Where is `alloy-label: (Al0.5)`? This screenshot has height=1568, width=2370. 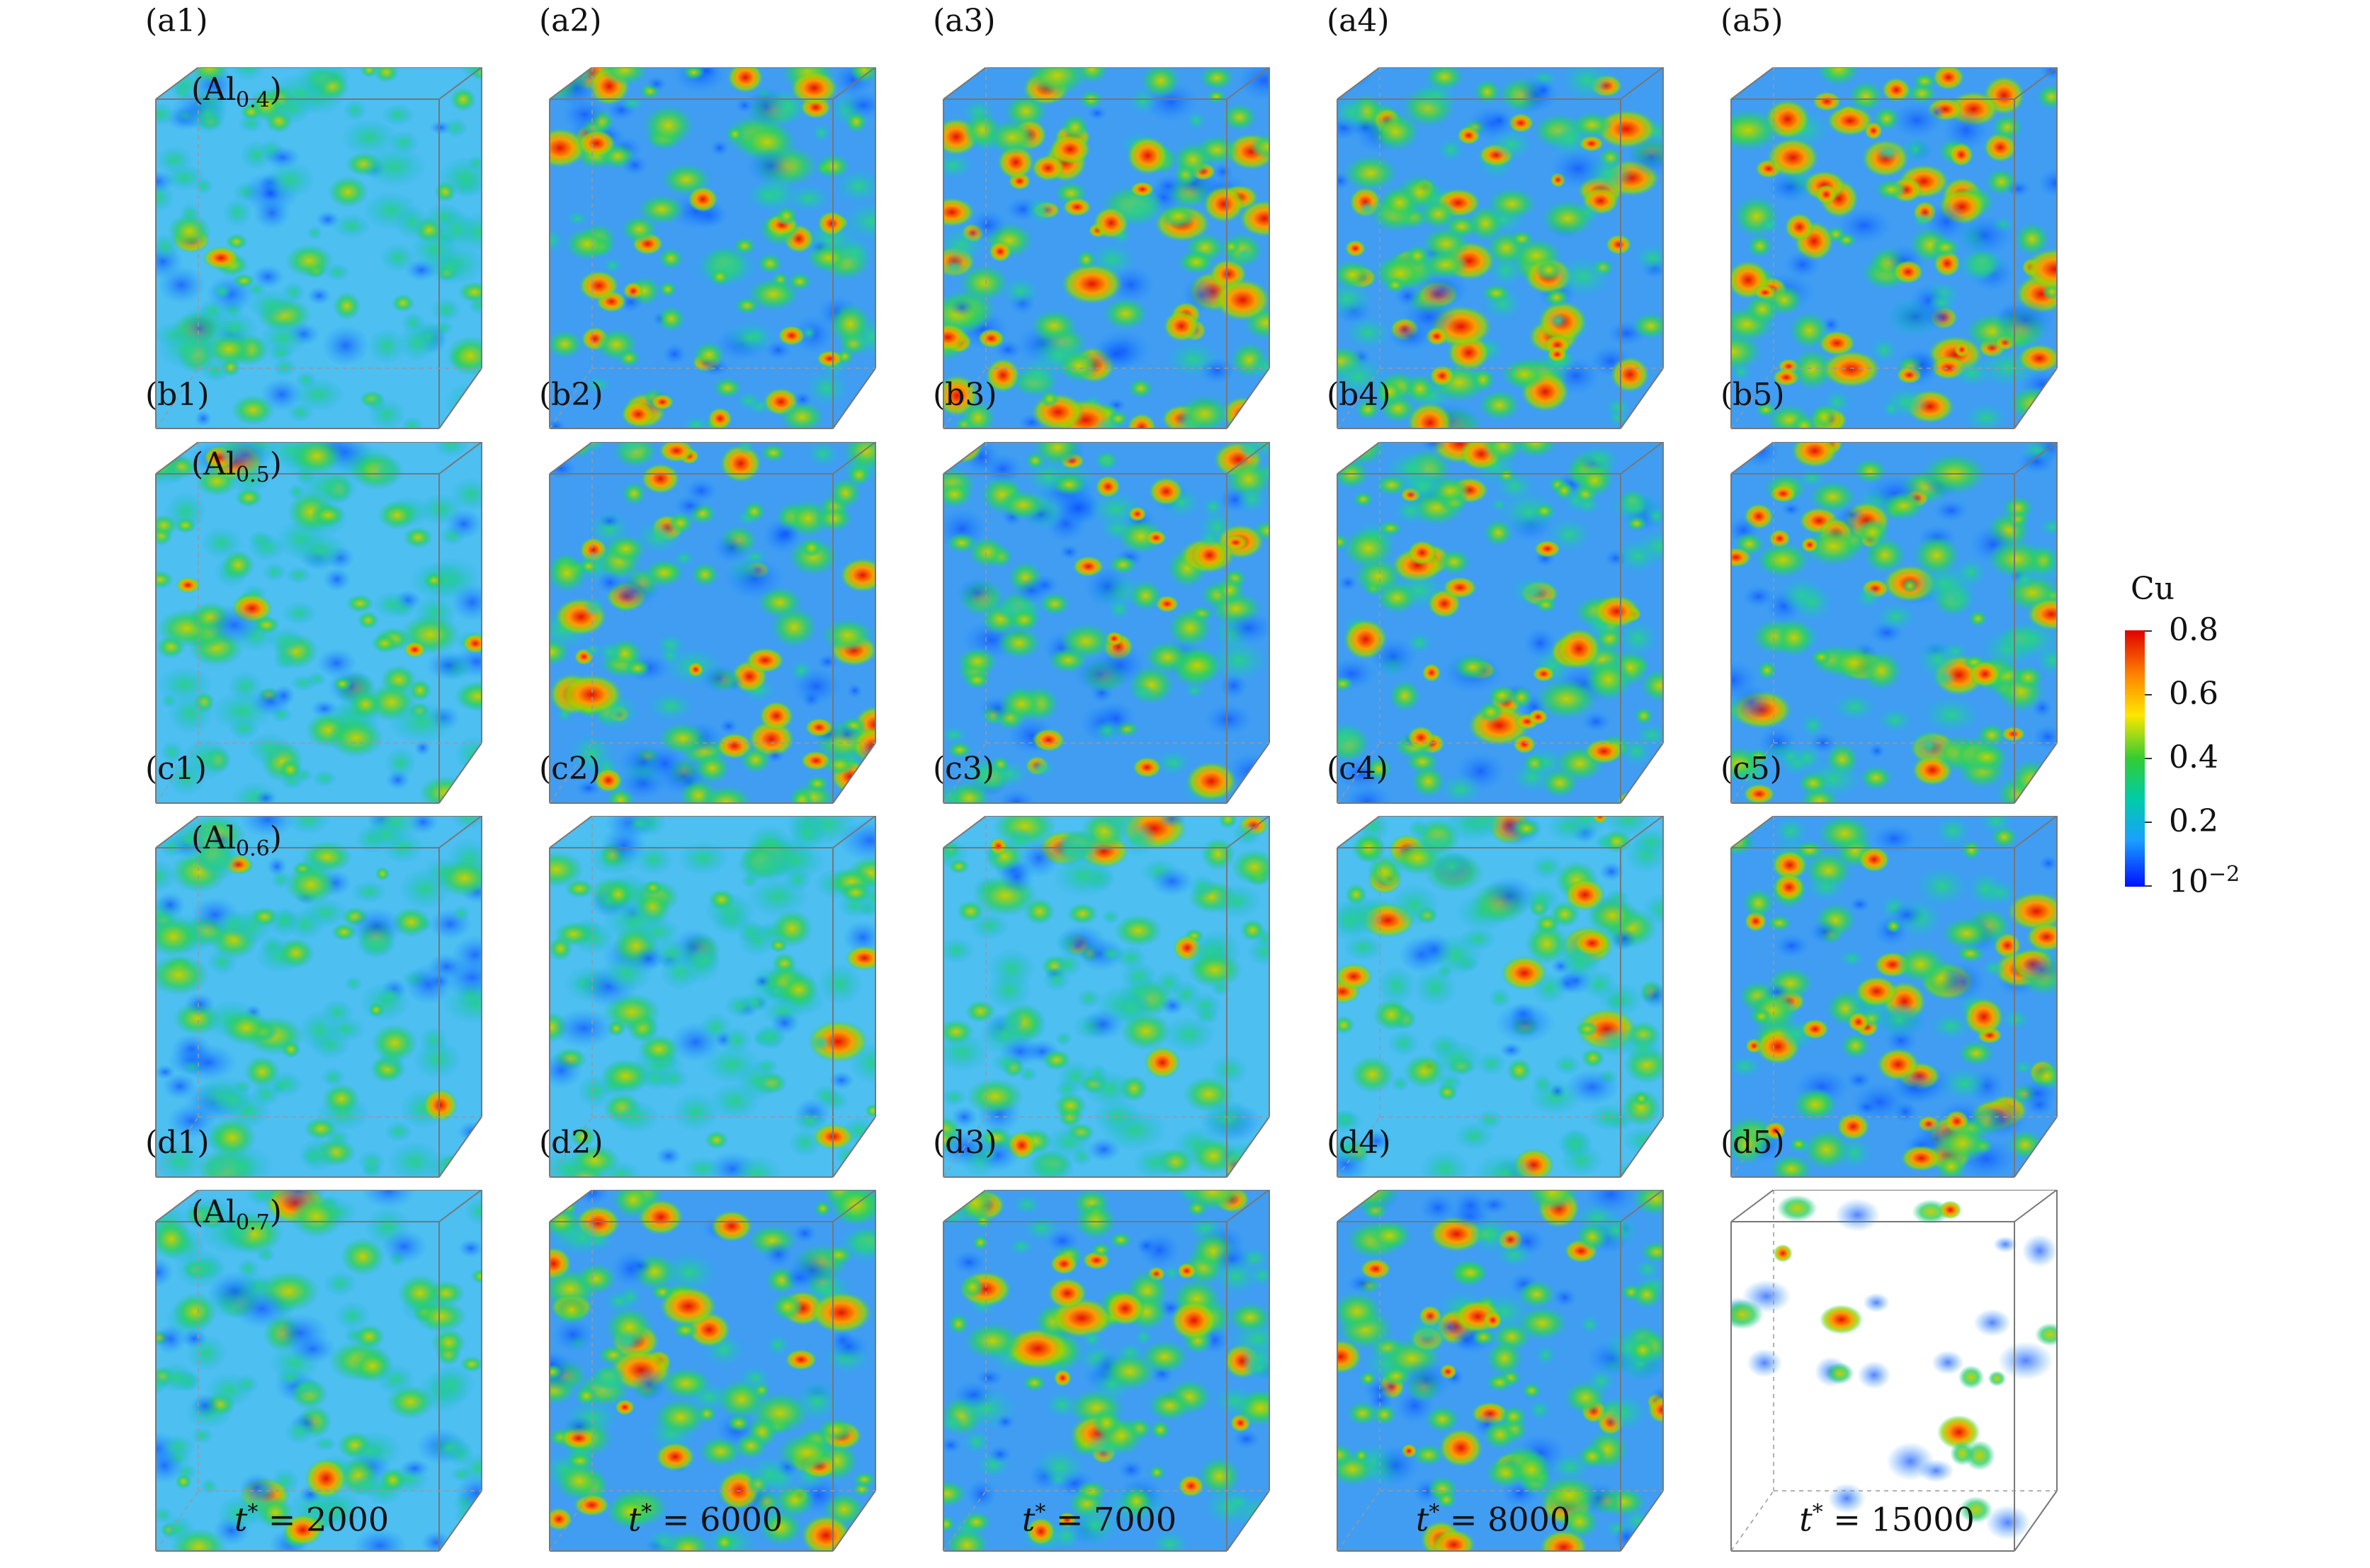
alloy-label: (Al0.5) is located at coordinates (236, 467).